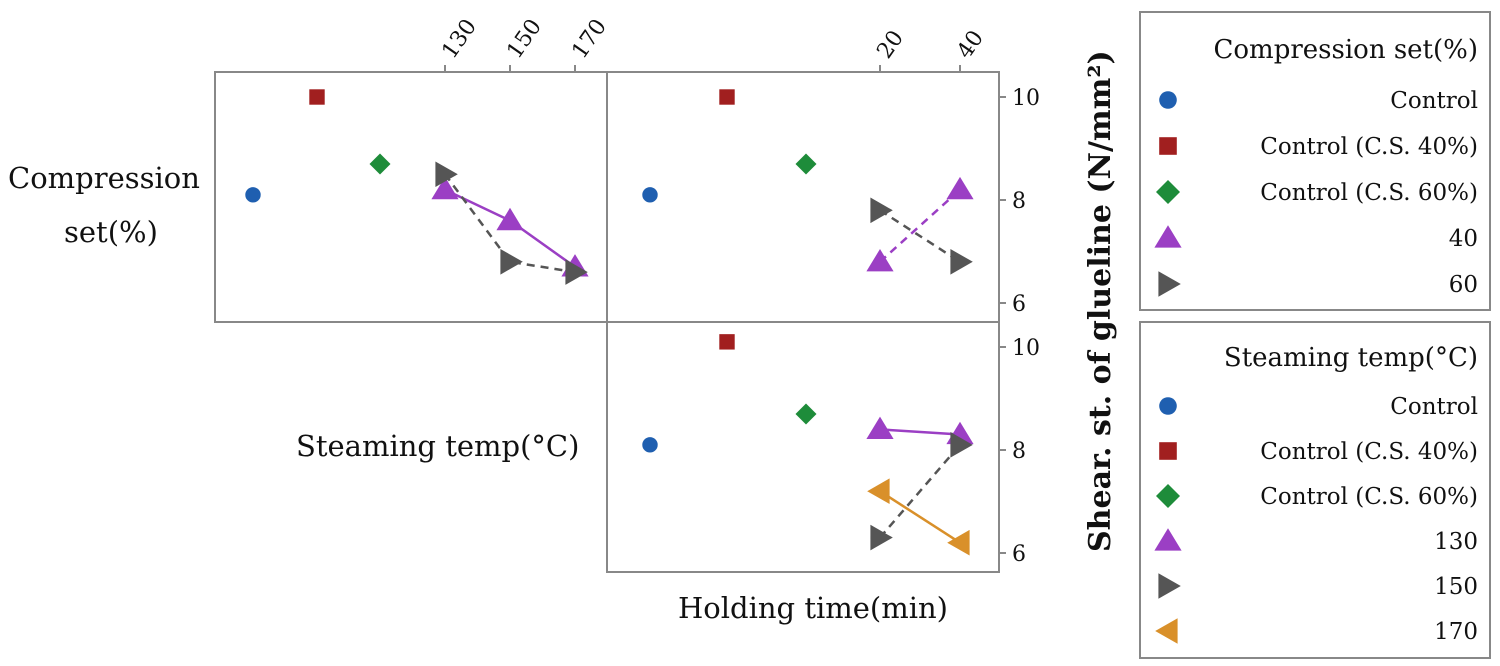 The image size is (1500, 666). I want to click on y-tick-label-row1-3: 10, so click(1026, 98).